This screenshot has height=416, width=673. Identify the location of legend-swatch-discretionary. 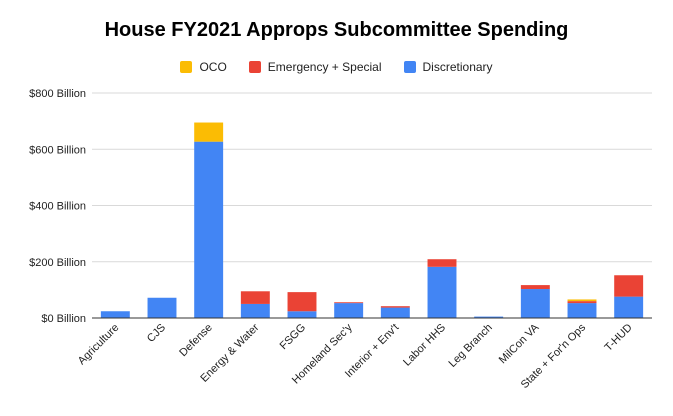
(409, 67).